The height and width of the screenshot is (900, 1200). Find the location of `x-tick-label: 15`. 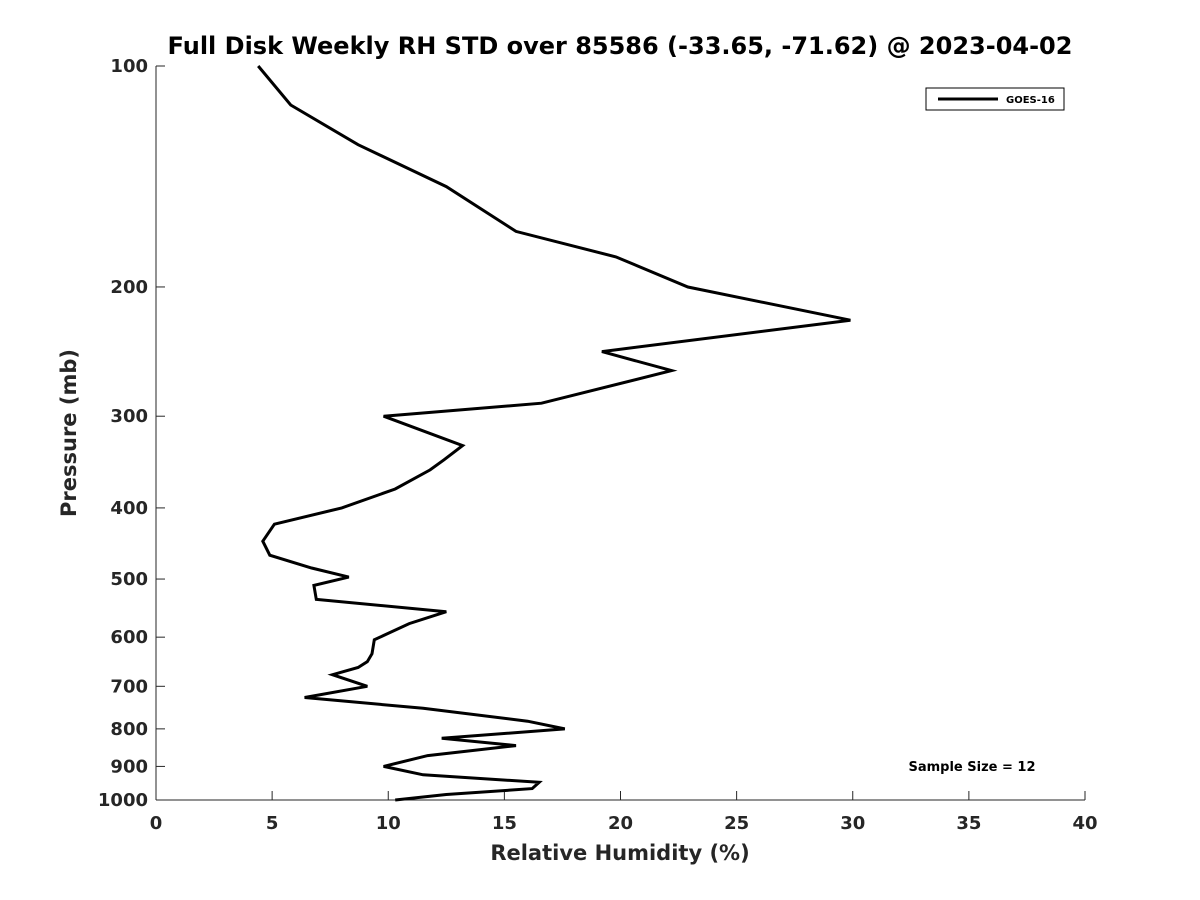

x-tick-label: 15 is located at coordinates (504, 823).